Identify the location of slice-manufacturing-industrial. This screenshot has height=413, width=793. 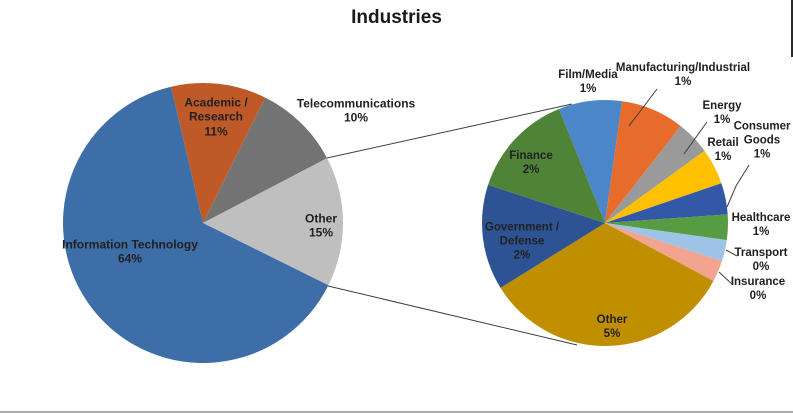
(643, 162).